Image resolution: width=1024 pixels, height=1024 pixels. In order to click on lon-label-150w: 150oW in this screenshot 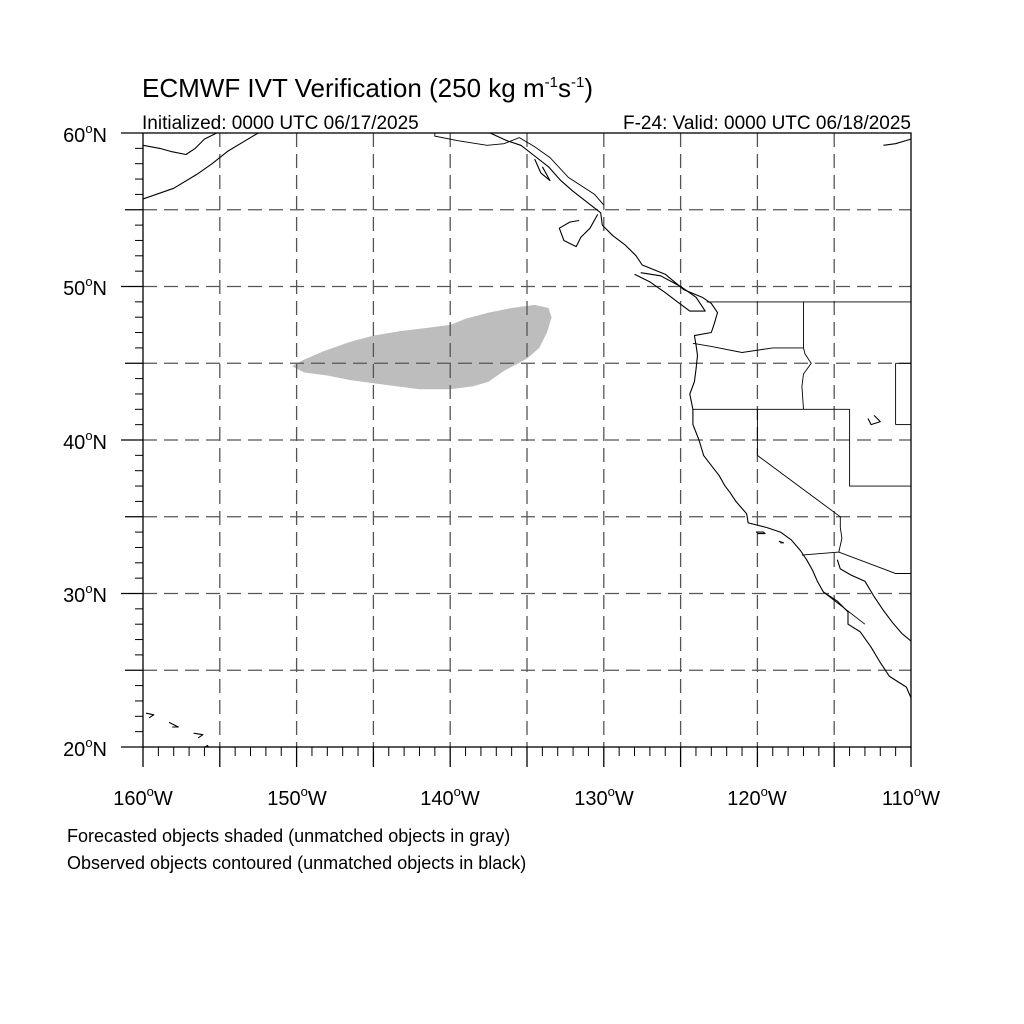, I will do `click(297, 797)`.